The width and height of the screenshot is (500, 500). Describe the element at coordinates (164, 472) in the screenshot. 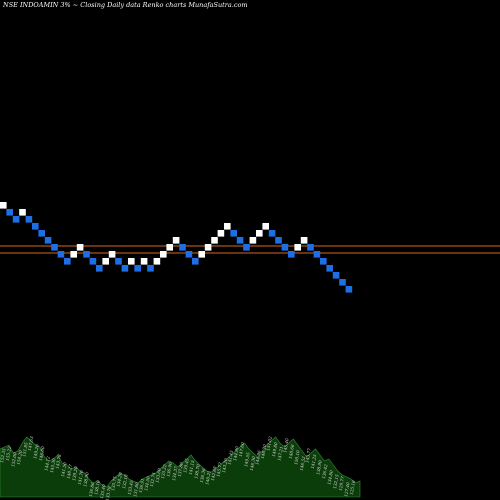

I see `volume-point-label: 135.22` at that location.